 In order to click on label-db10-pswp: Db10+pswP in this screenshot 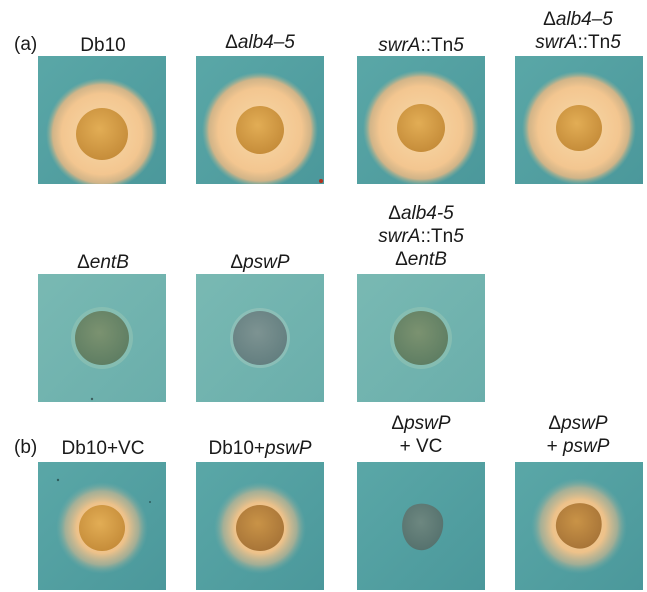, I will do `click(260, 448)`.